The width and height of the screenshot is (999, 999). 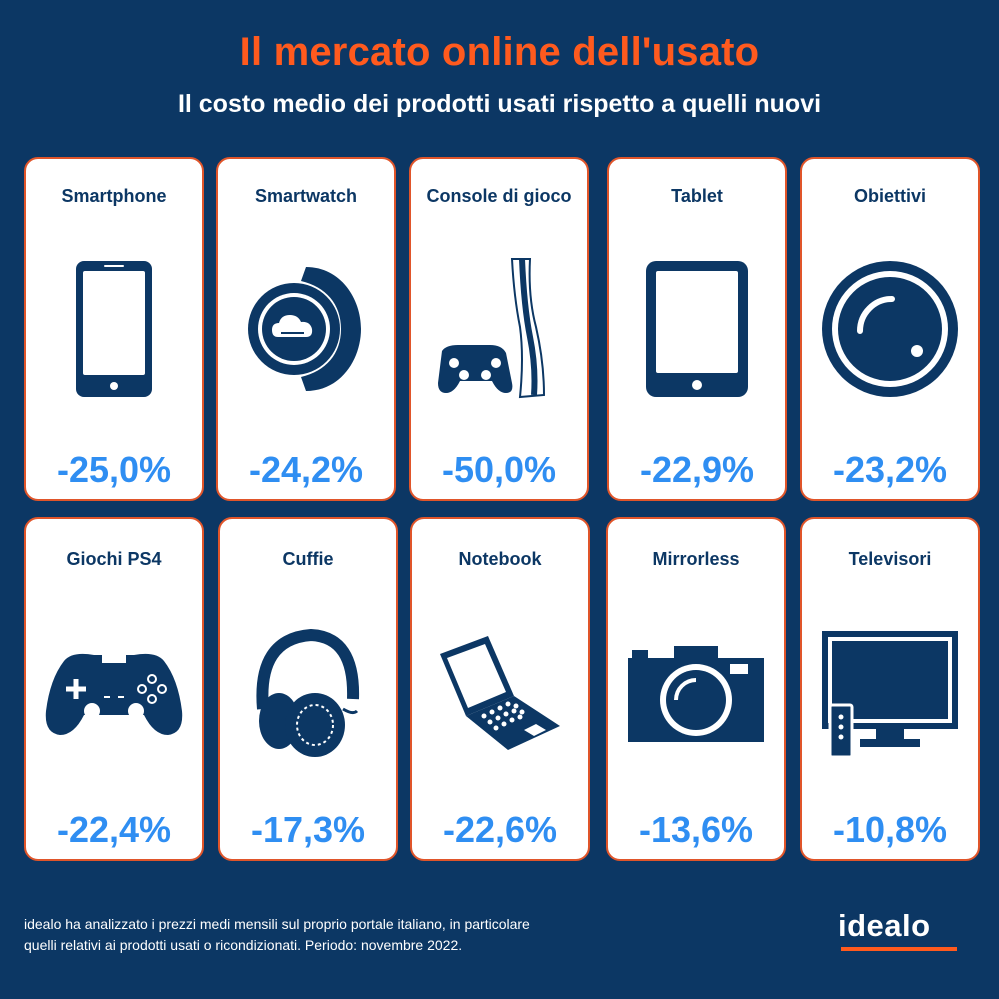 What do you see at coordinates (499, 469) in the screenshot?
I see `card-value: -50,0%` at bounding box center [499, 469].